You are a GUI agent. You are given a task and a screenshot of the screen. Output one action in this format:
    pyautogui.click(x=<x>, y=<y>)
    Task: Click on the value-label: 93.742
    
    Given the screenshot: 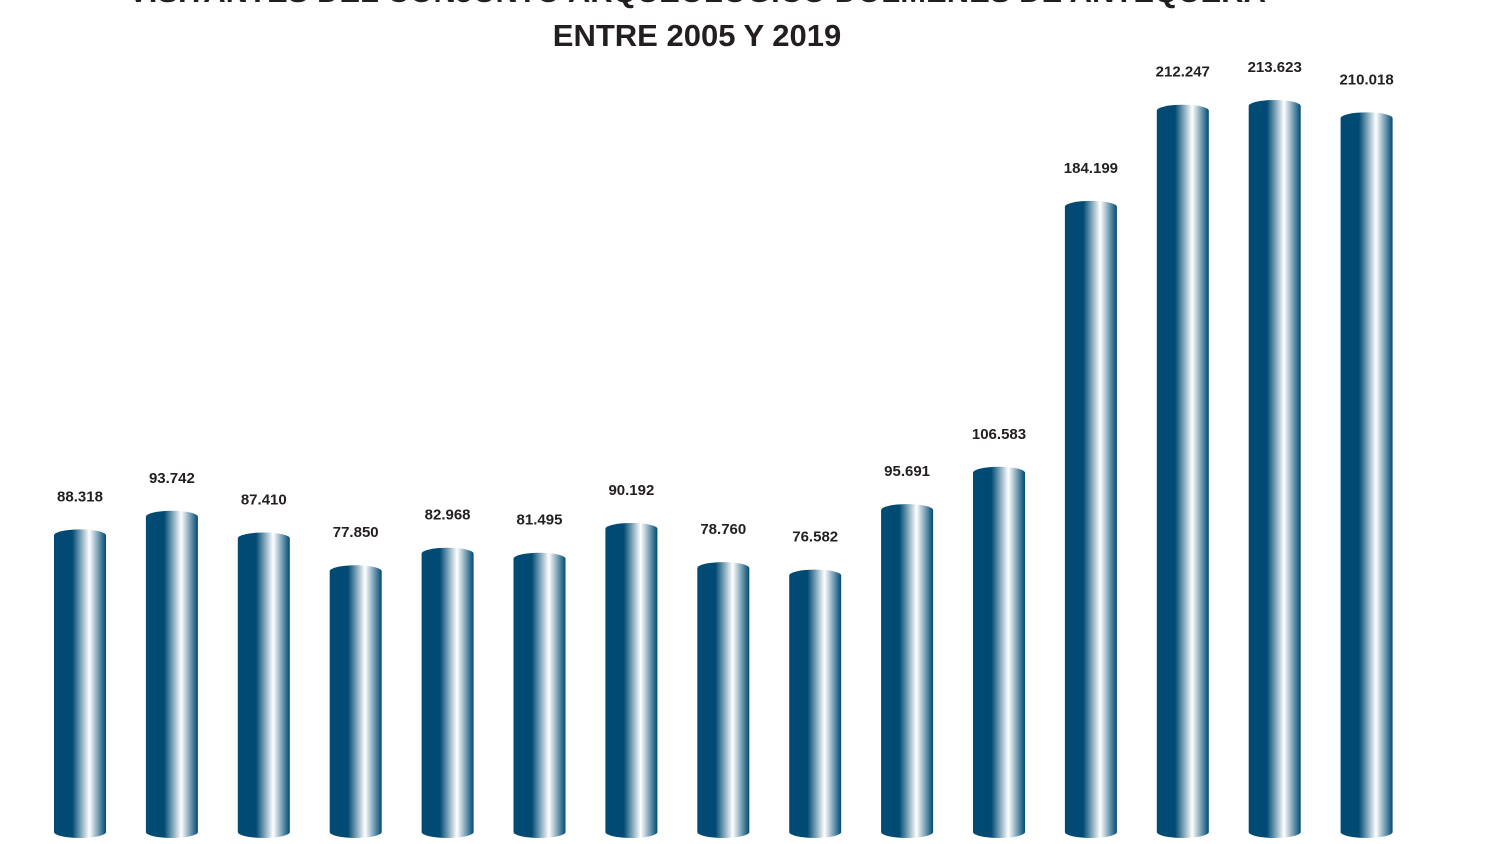 What is the action you would take?
    pyautogui.click(x=172, y=478)
    